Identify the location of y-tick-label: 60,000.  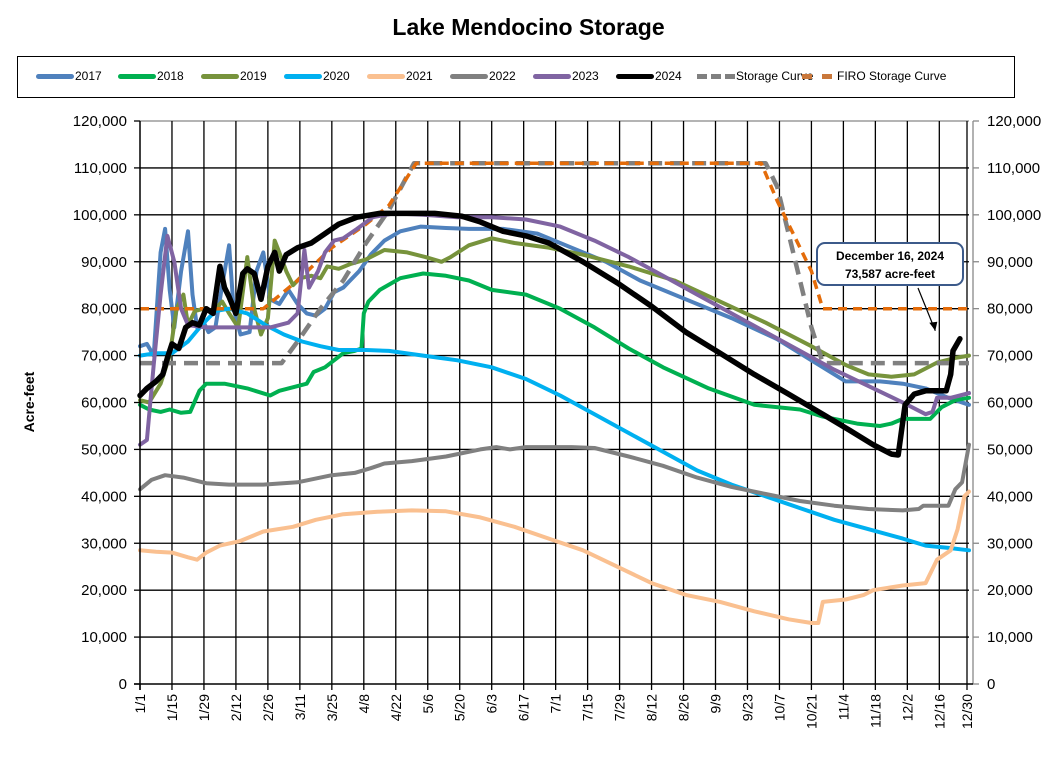
(104, 403).